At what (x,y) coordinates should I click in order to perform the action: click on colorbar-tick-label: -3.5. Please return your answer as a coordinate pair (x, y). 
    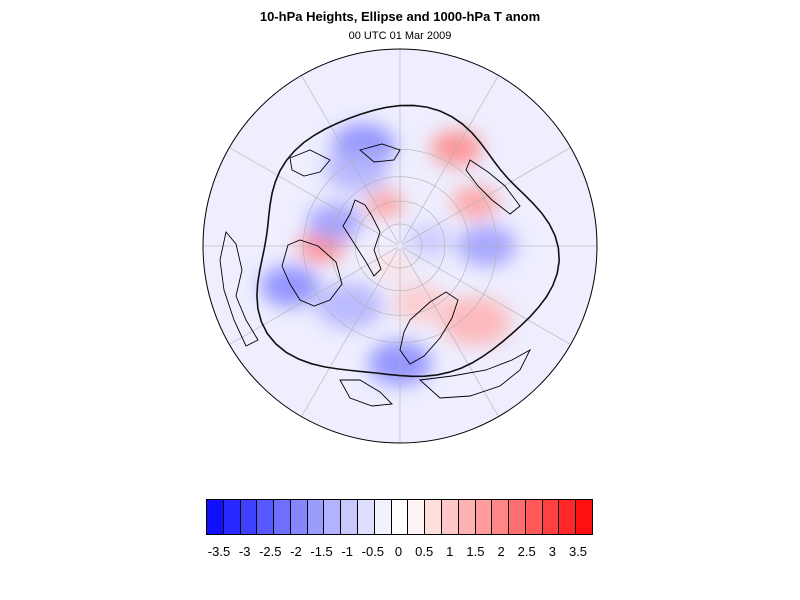
    Looking at the image, I should click on (219, 551).